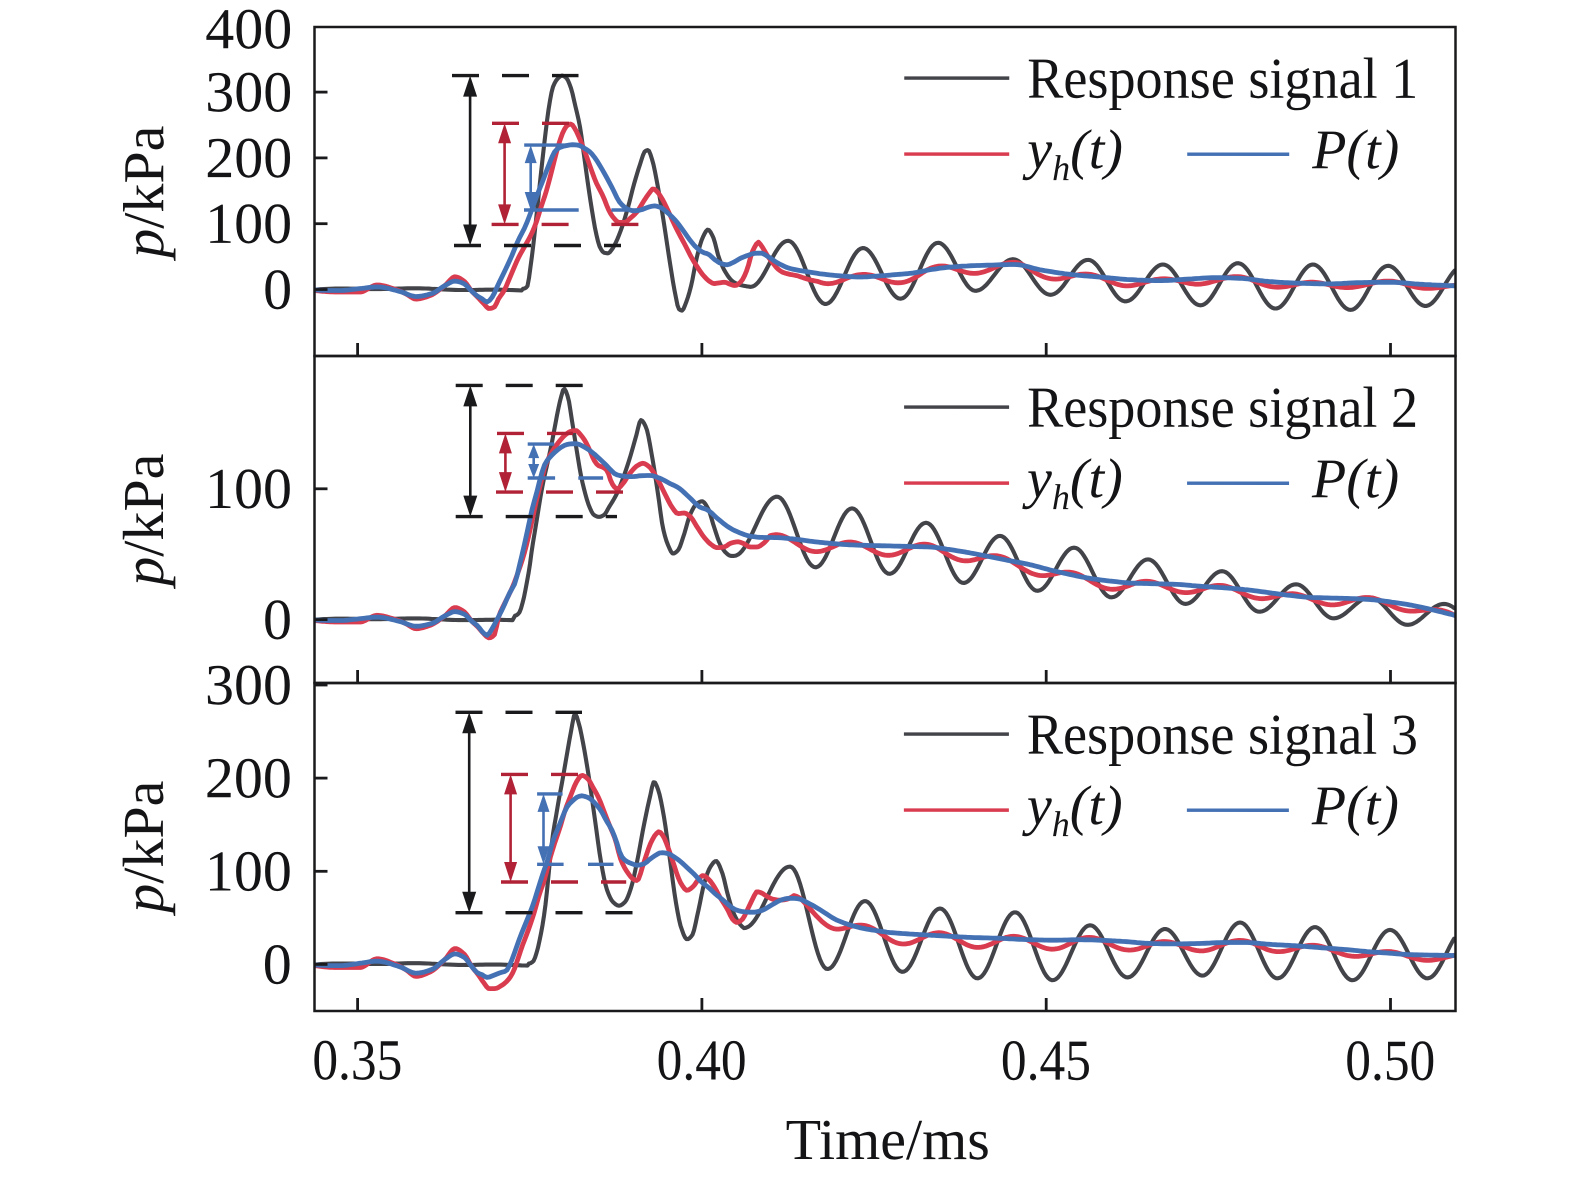 This screenshot has height=1179, width=1575. What do you see at coordinates (1046, 1060) in the screenshot?
I see `svg-text: 0.45` at bounding box center [1046, 1060].